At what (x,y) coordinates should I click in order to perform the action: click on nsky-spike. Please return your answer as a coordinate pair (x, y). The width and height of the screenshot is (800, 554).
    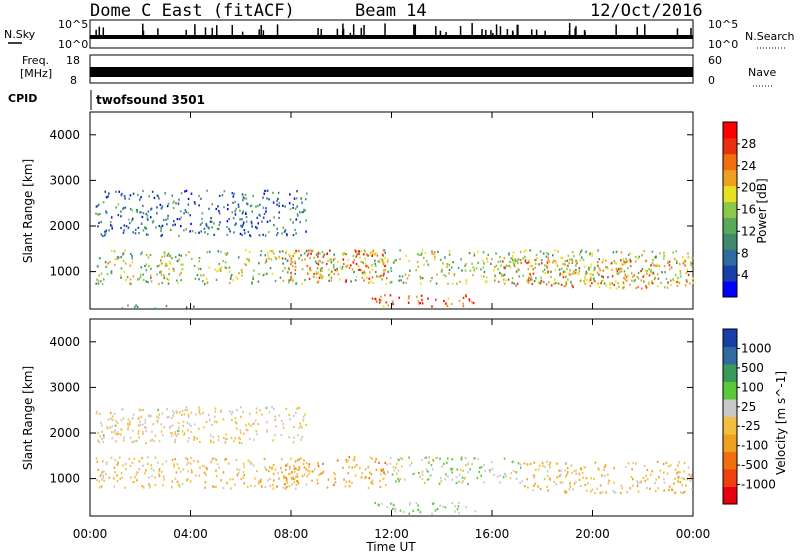
    Looking at the image, I should click on (536, 32).